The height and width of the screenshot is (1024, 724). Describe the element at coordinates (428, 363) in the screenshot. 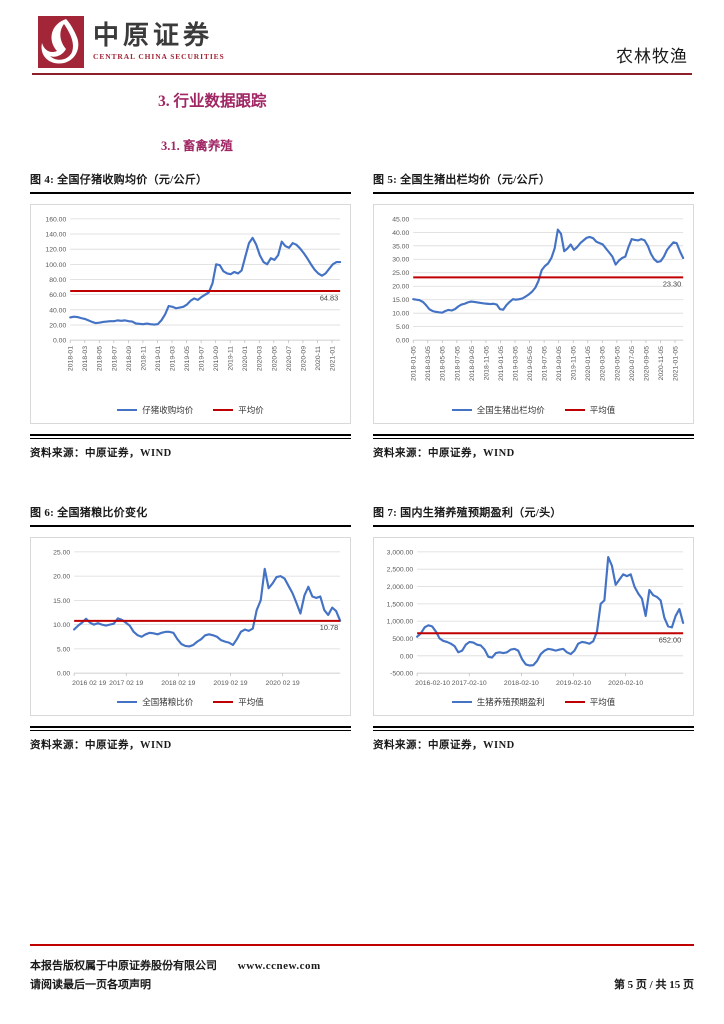

I see `svg-text: 2018-03-05` at that location.